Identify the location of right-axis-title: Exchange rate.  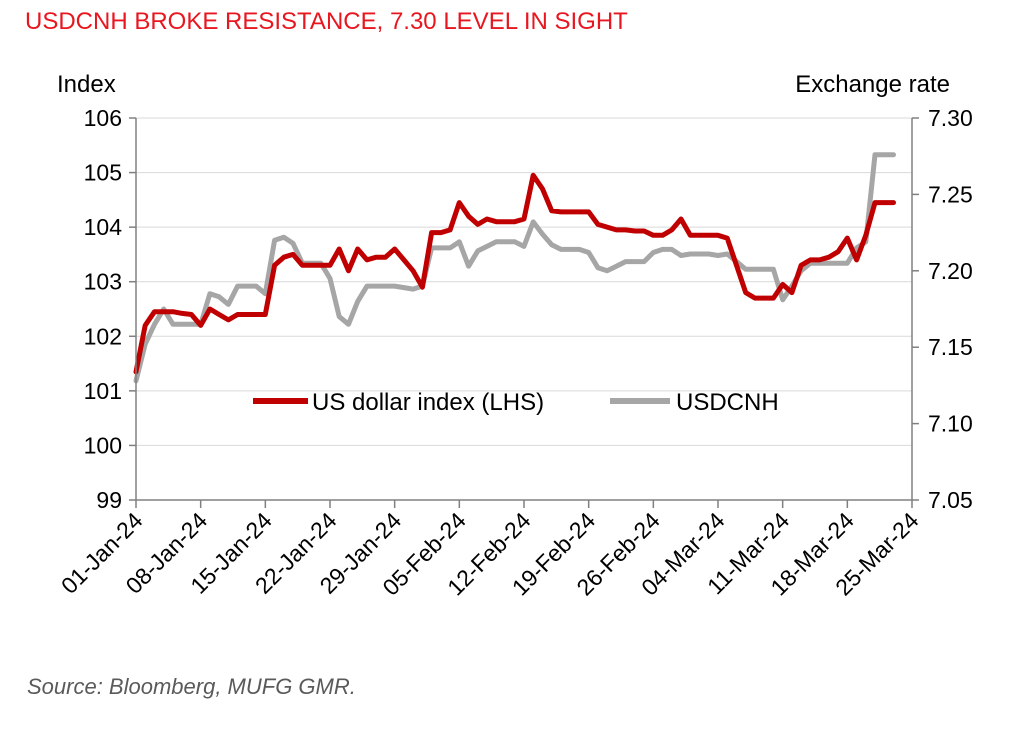
(872, 84).